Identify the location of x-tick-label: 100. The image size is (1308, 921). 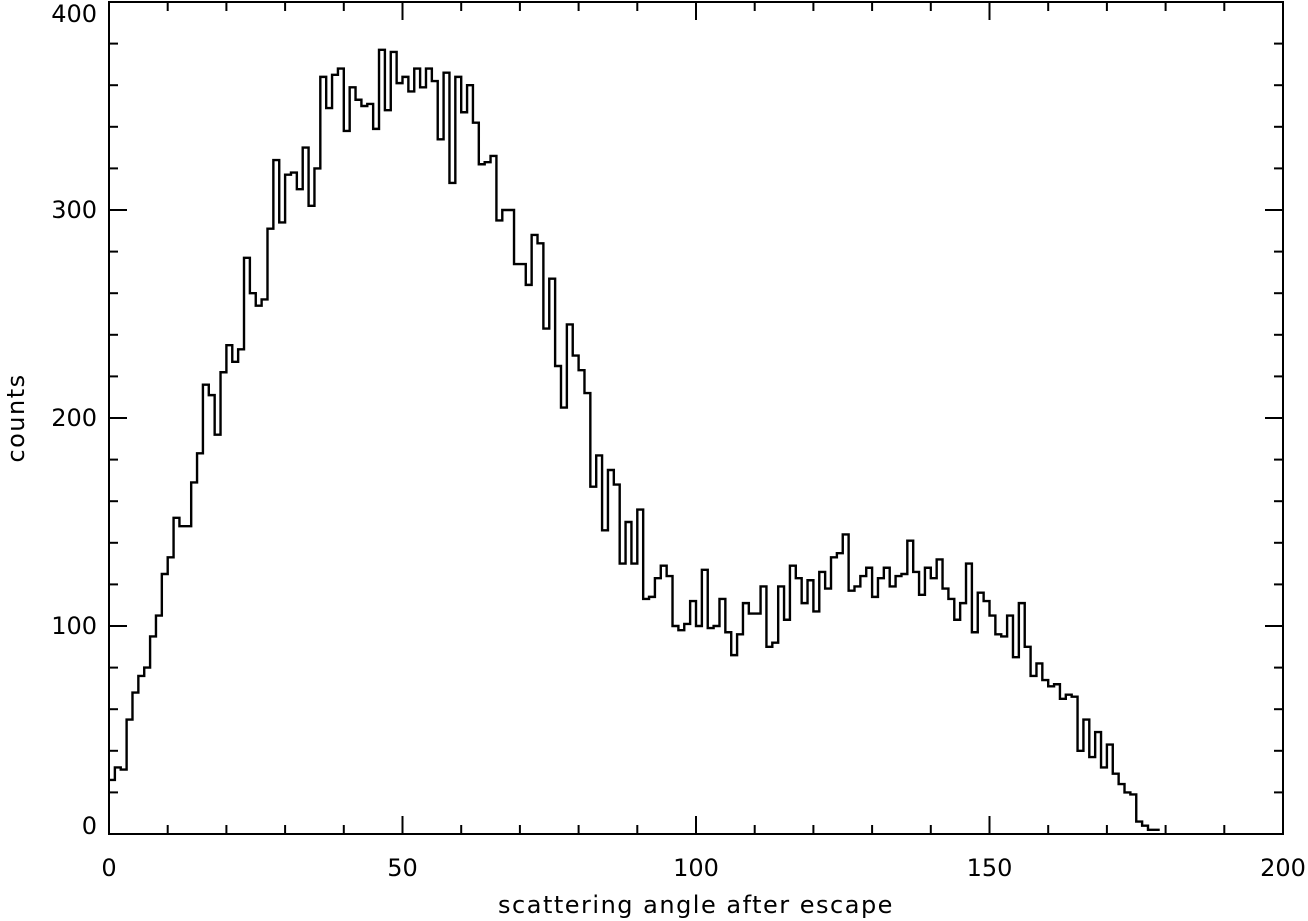
(696, 868).